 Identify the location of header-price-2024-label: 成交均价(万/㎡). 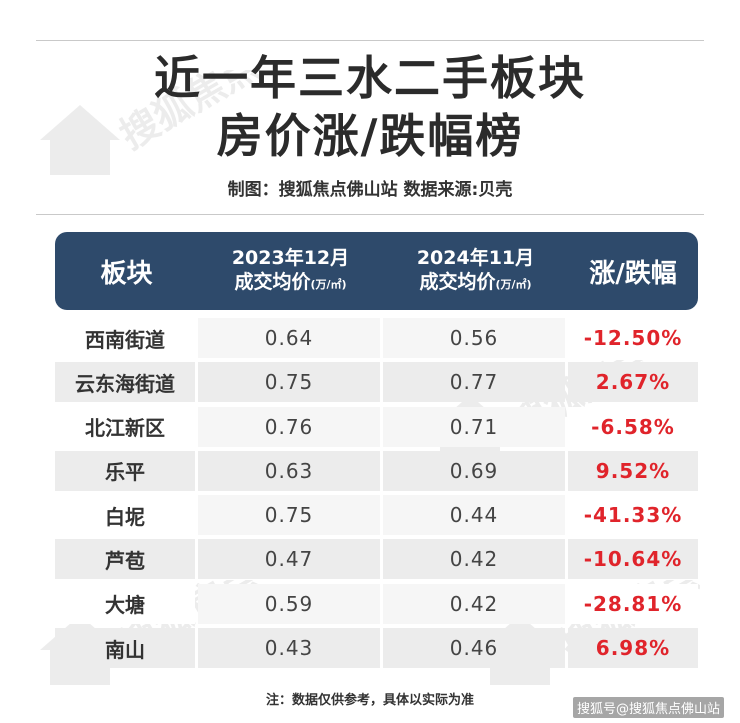
(475, 283).